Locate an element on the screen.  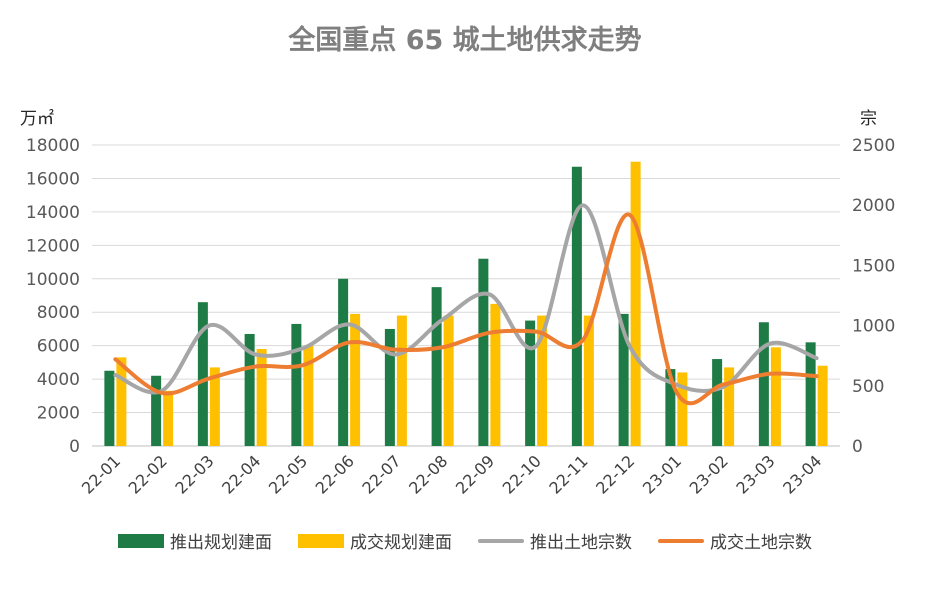
x-tick-label: 22-02 is located at coordinates (148, 474).